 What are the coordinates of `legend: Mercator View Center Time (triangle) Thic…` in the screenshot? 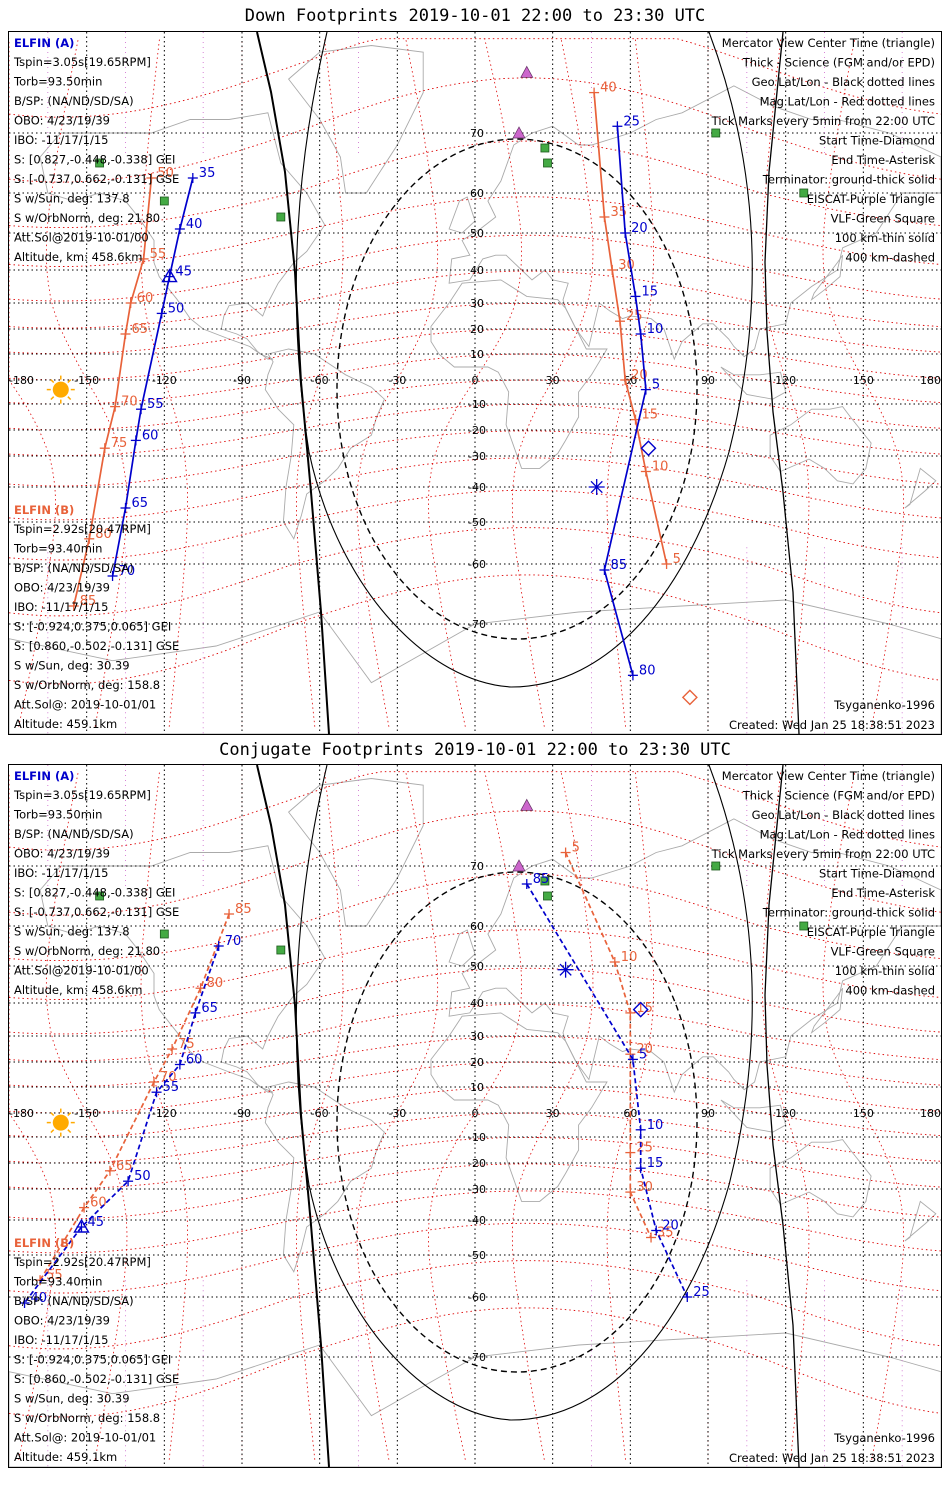 It's located at (823, 150).